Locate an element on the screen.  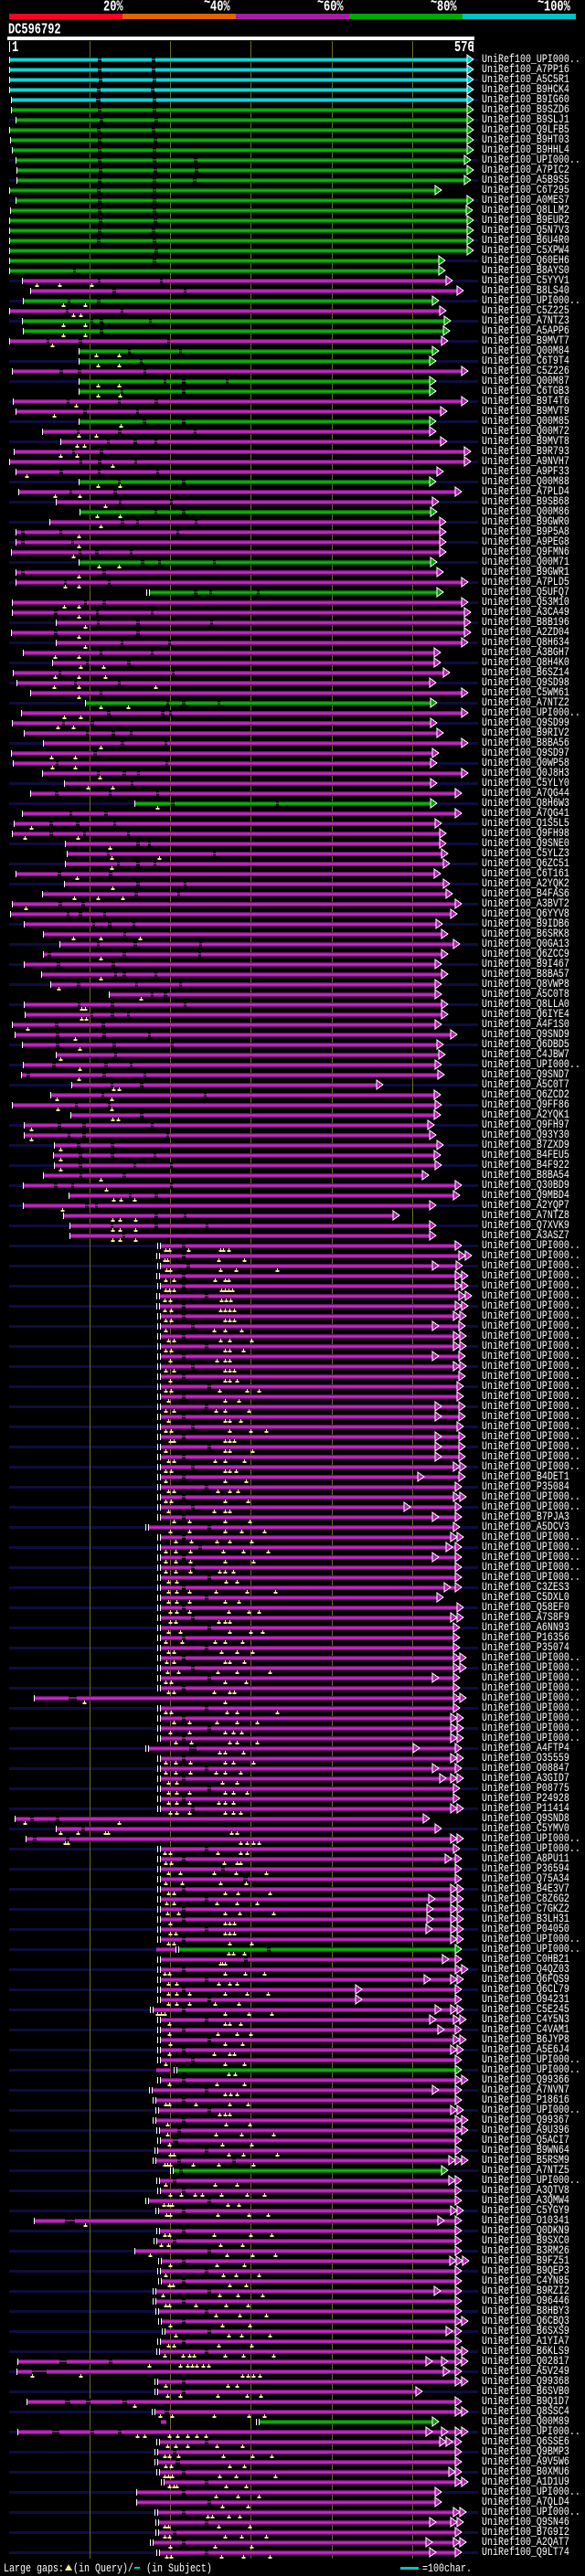
svg-text: UniRef100_B9QEP3 is located at coordinates (525, 2270).